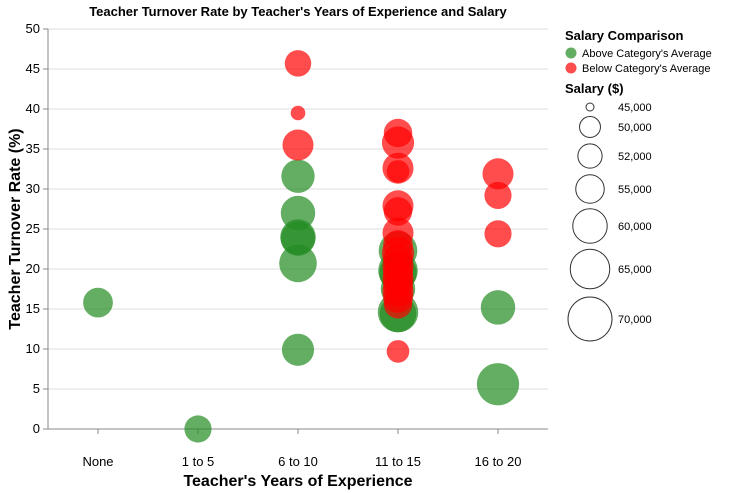 This screenshot has width=729, height=493. Describe the element at coordinates (36, 428) in the screenshot. I see `y-tick-label: 0` at that location.